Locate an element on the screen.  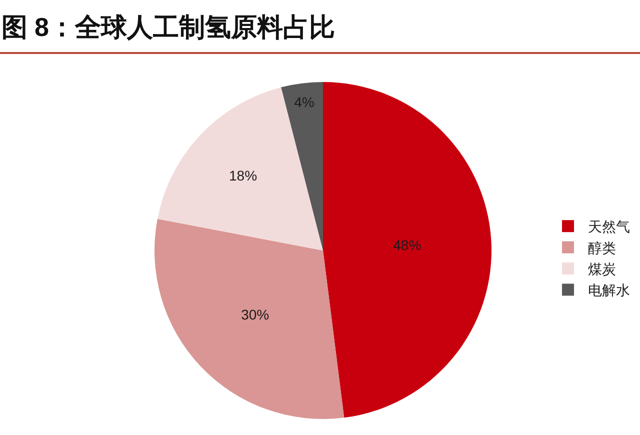
data-label: 30% is located at coordinates (255, 314).